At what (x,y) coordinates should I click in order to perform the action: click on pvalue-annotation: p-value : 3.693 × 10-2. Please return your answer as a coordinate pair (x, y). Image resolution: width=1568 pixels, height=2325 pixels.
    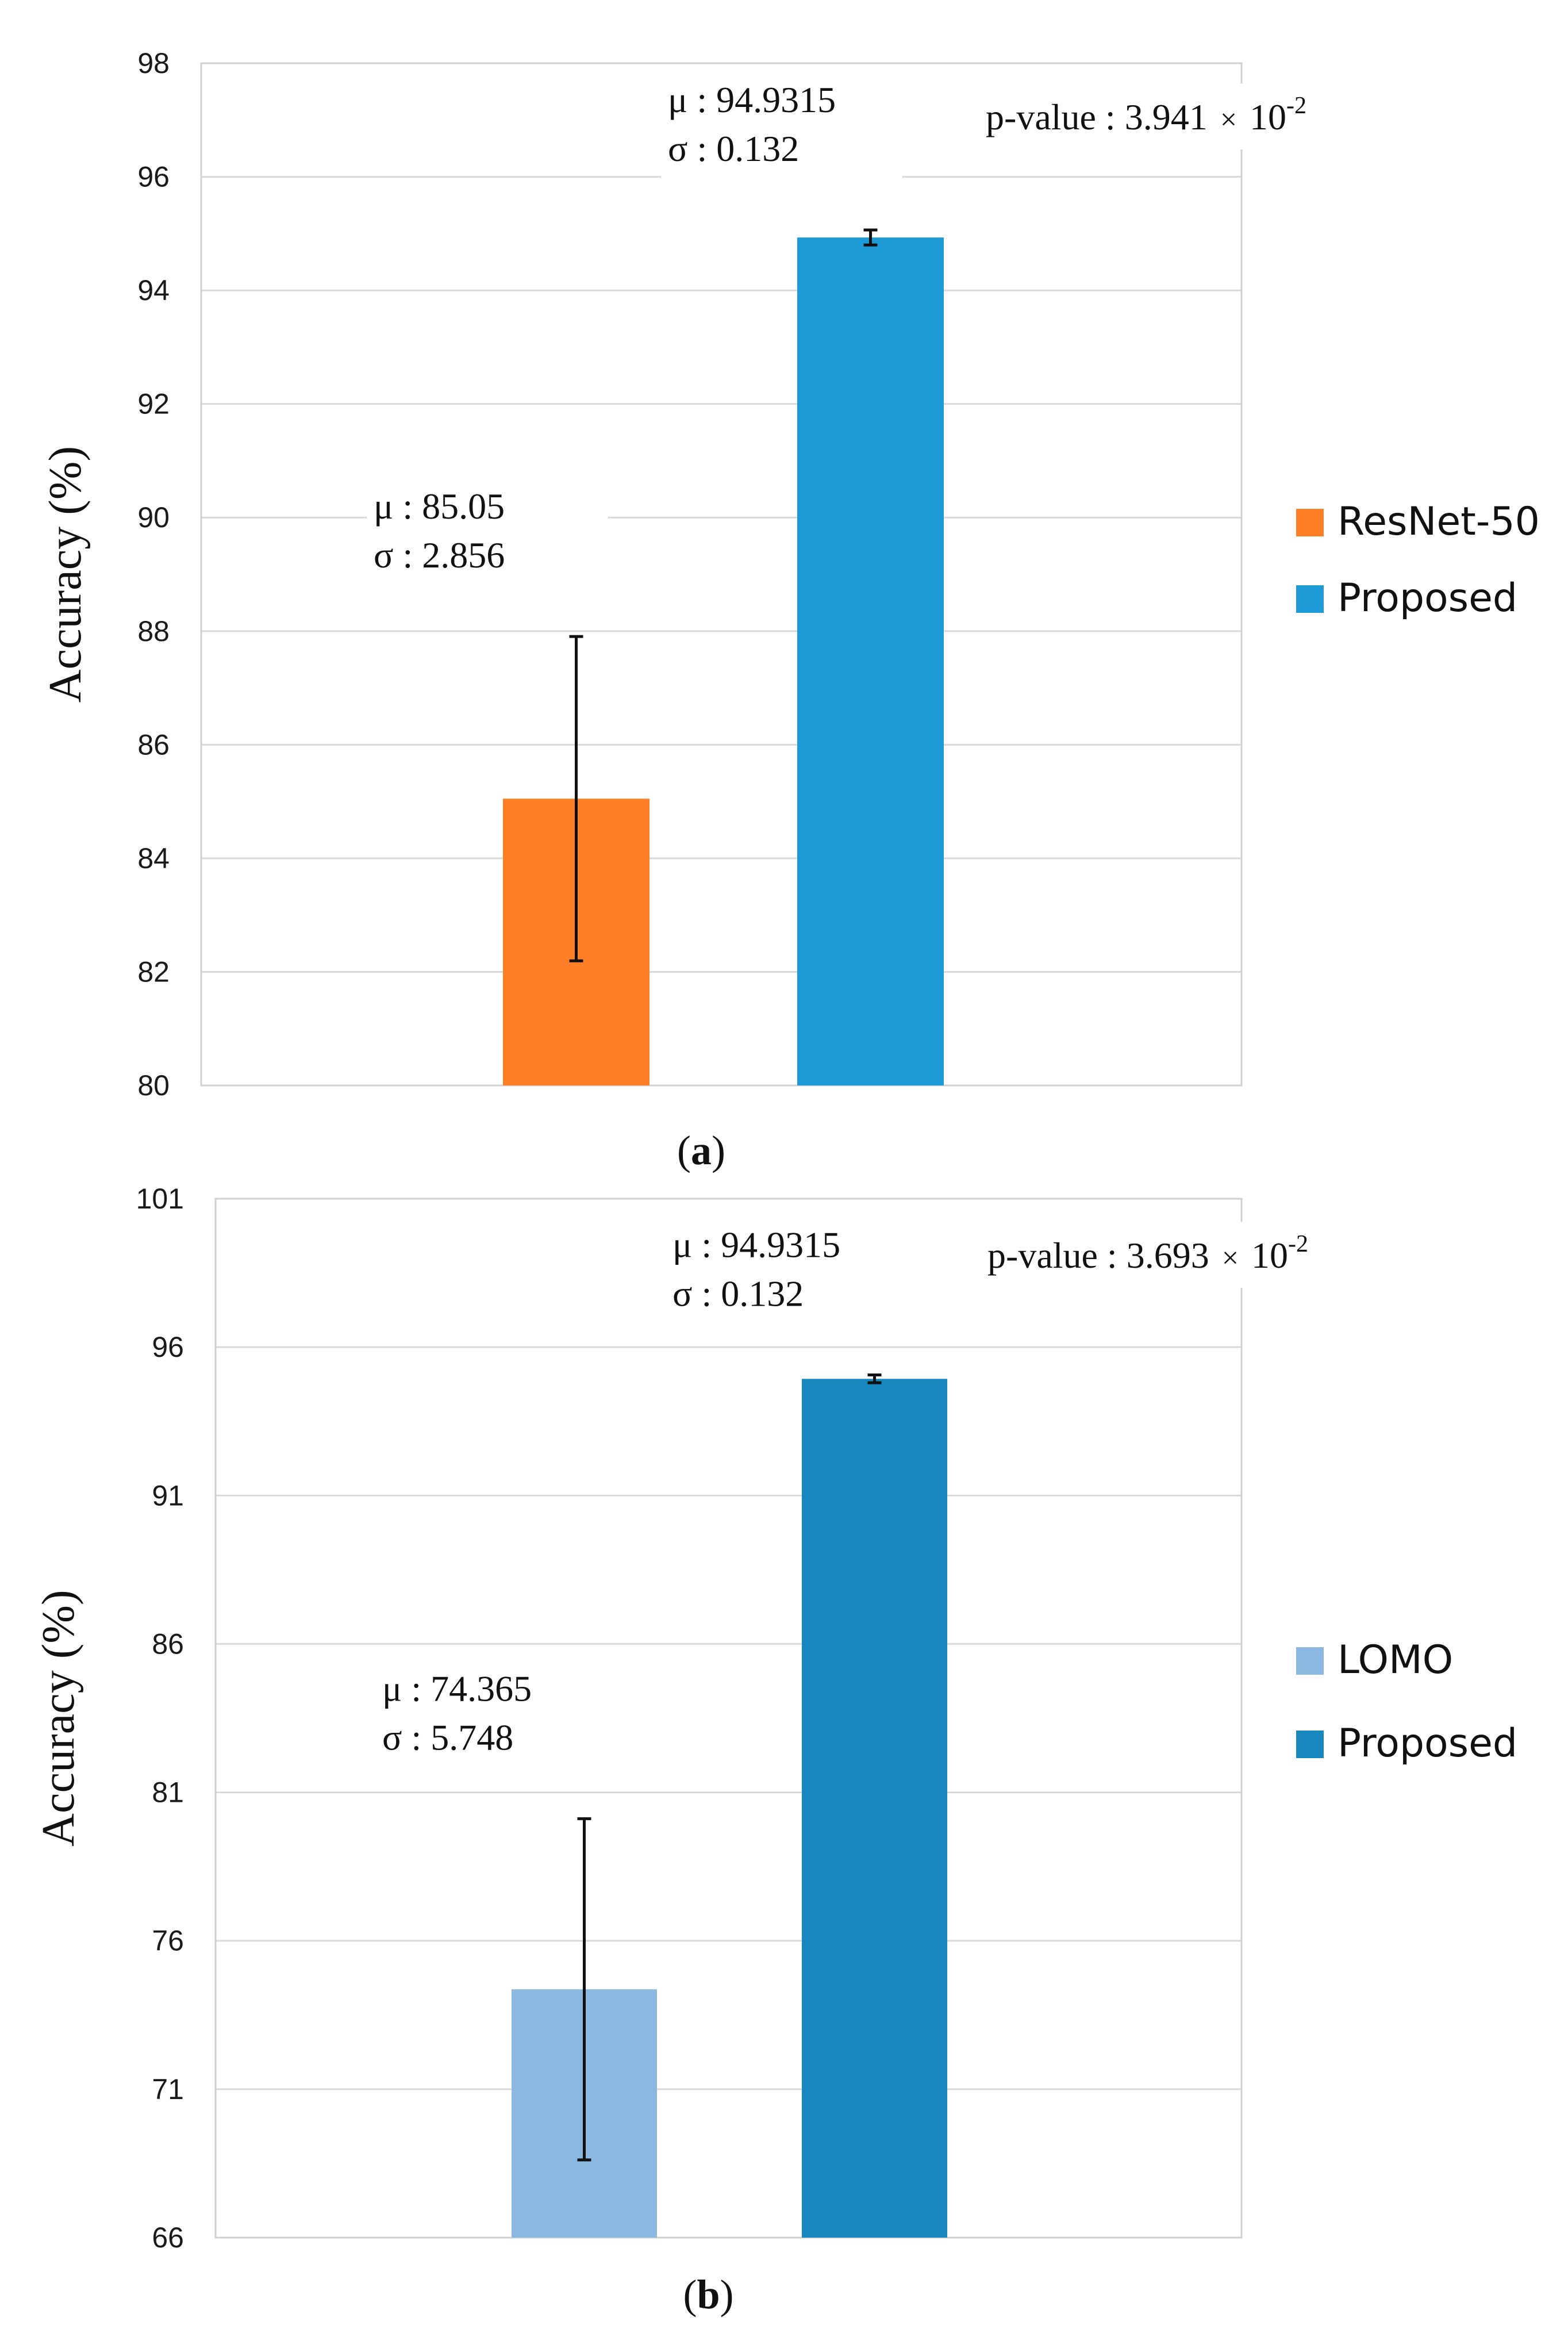
    Looking at the image, I should click on (1148, 1253).